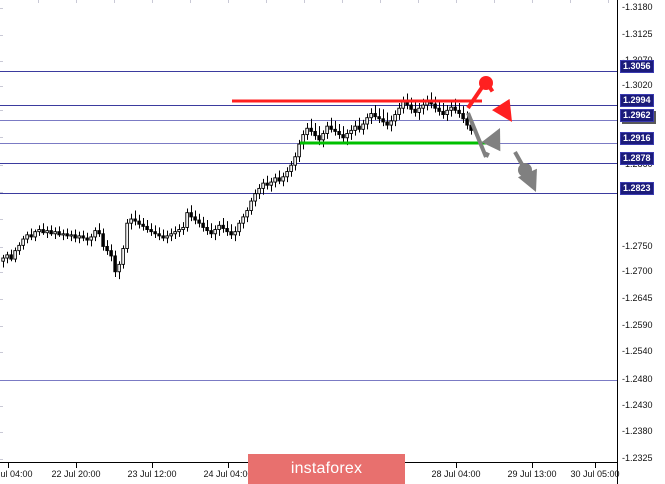 This screenshot has width=665, height=484. Describe the element at coordinates (637, 351) in the screenshot. I see `price-tick-label: -1.2540` at that location.